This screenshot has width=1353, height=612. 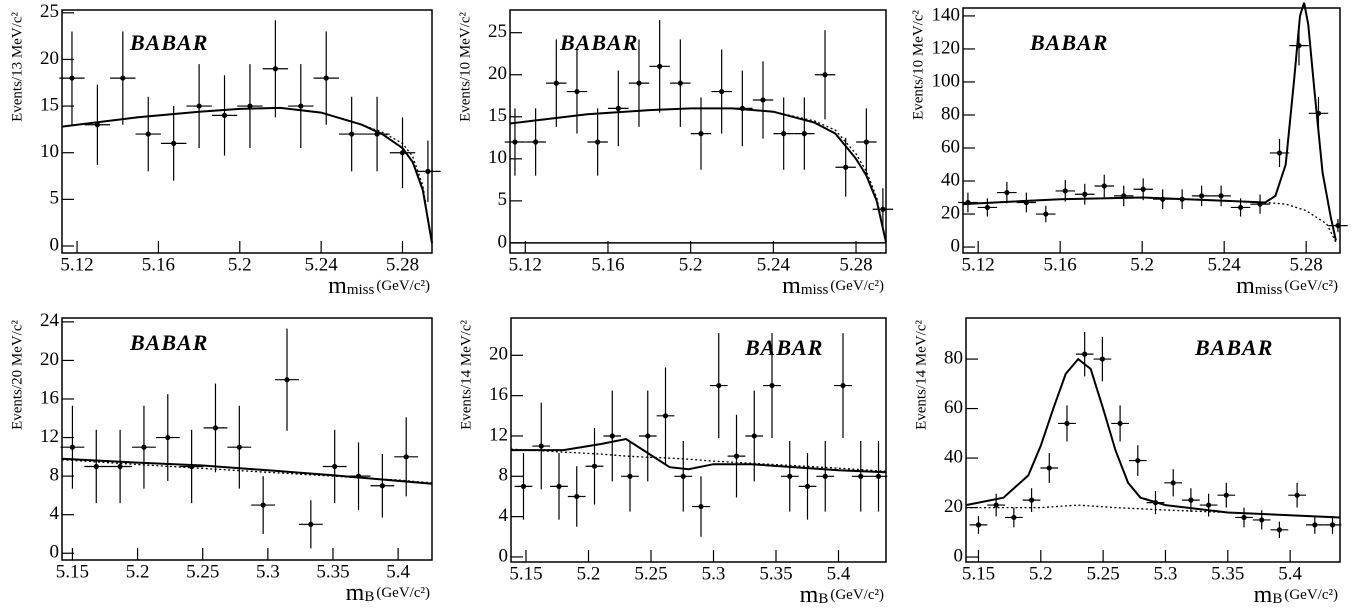 What do you see at coordinates (76, 264) in the screenshot?
I see `x-tick-label: 5.12` at bounding box center [76, 264].